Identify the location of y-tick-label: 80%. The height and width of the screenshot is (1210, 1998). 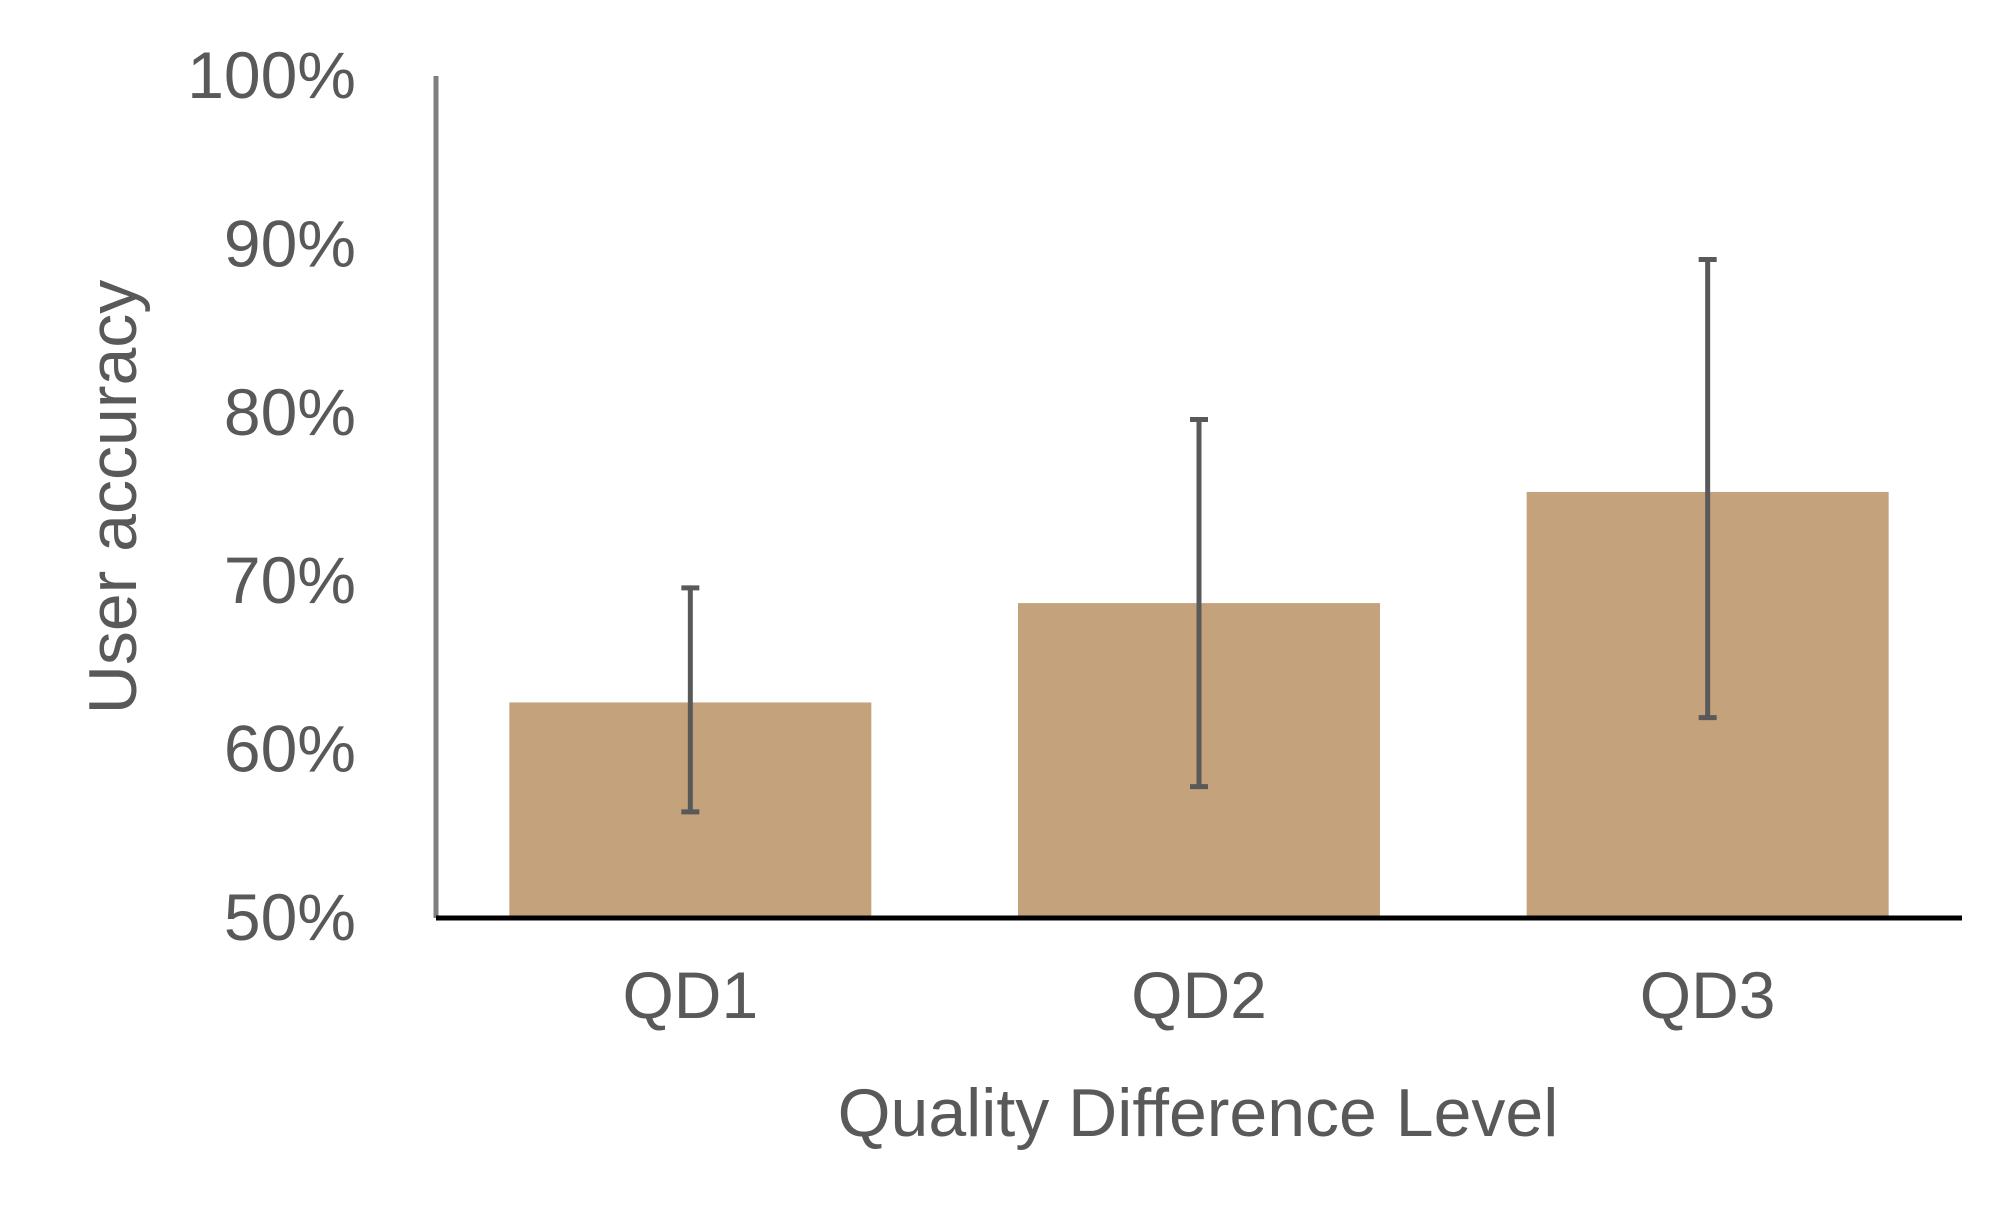
(290, 412).